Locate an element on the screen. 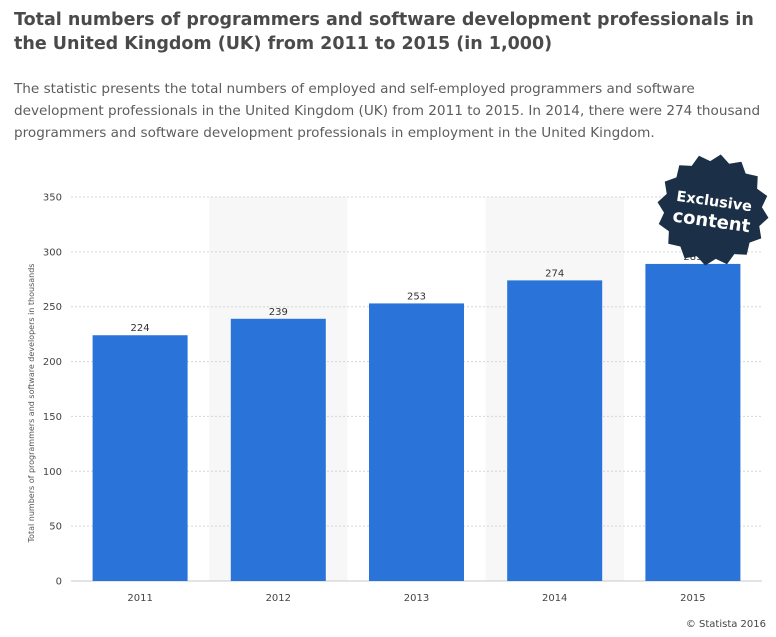 This screenshot has width=776, height=637. x-axis-ticks: 2011 2012 2013 2014 2015 is located at coordinates (416, 598).